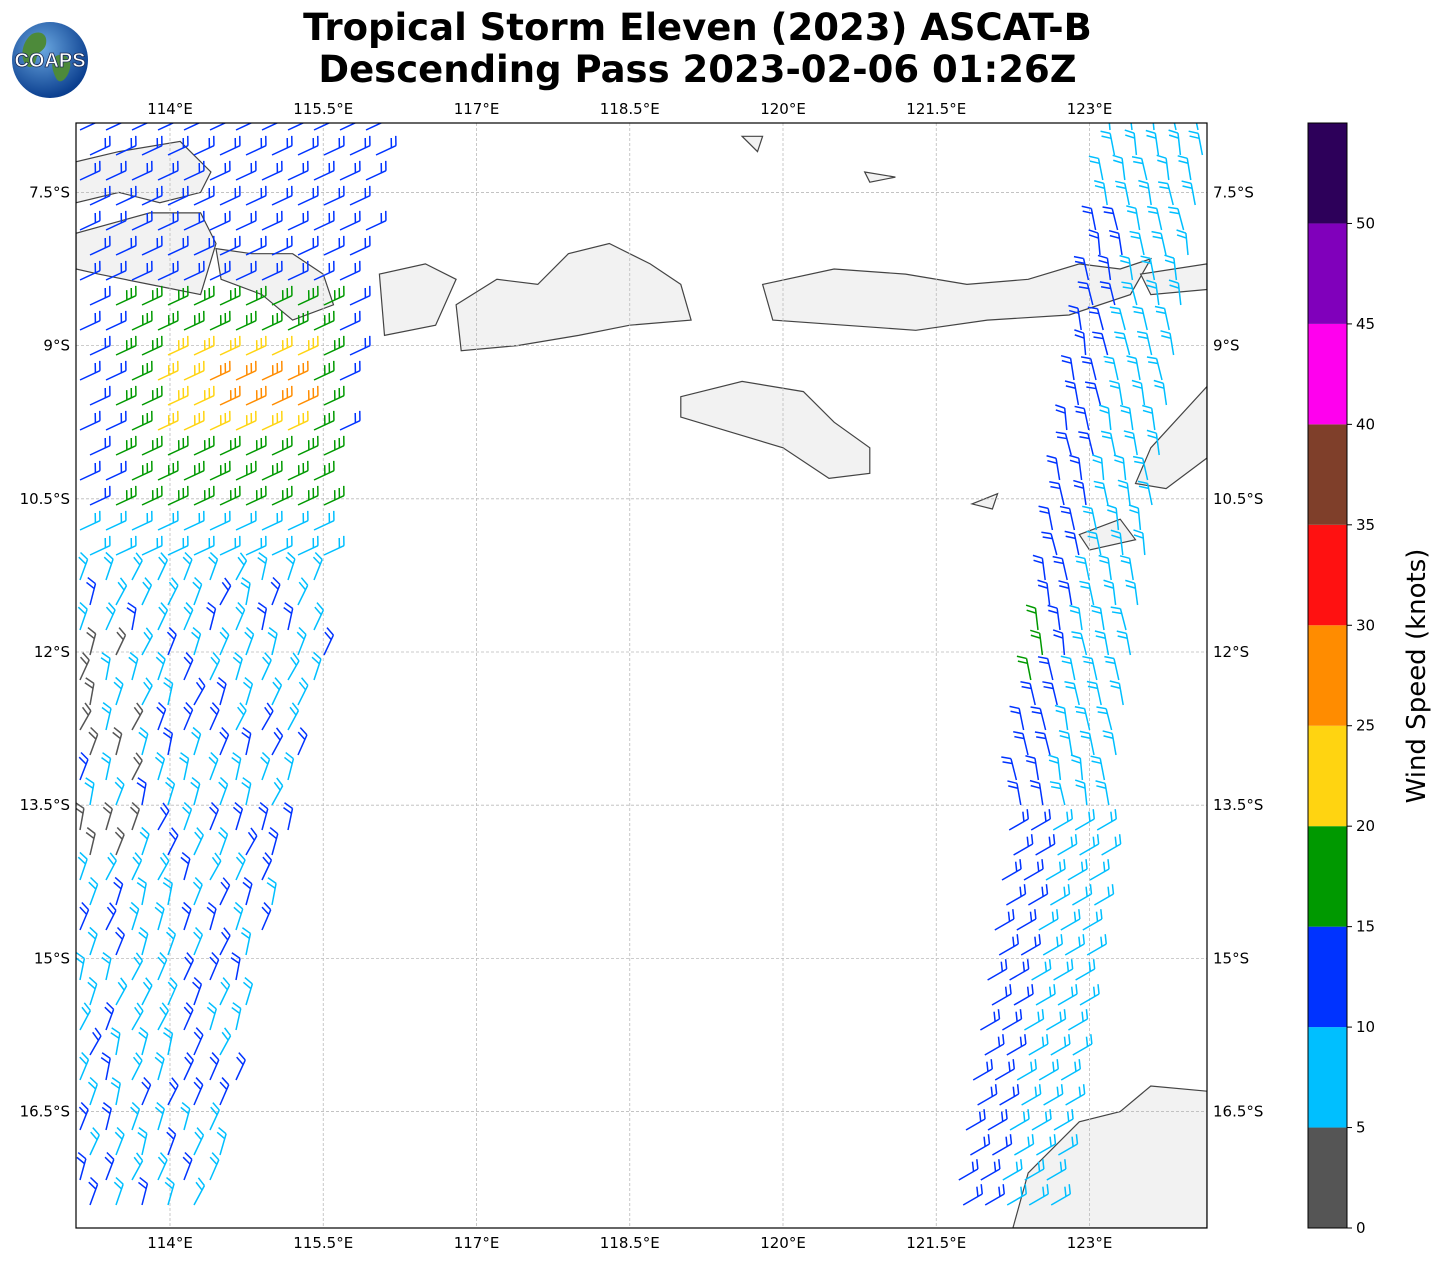  Describe the element at coordinates (1365, 826) in the screenshot. I see `colorbar-tick-label: 20` at that location.